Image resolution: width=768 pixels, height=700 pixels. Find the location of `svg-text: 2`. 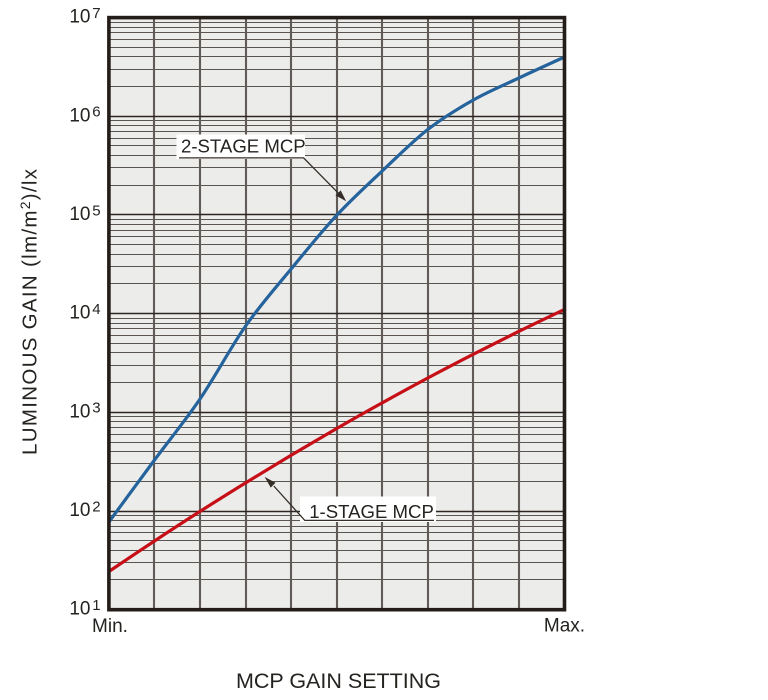

svg-text: 2 is located at coordinates (96, 506).